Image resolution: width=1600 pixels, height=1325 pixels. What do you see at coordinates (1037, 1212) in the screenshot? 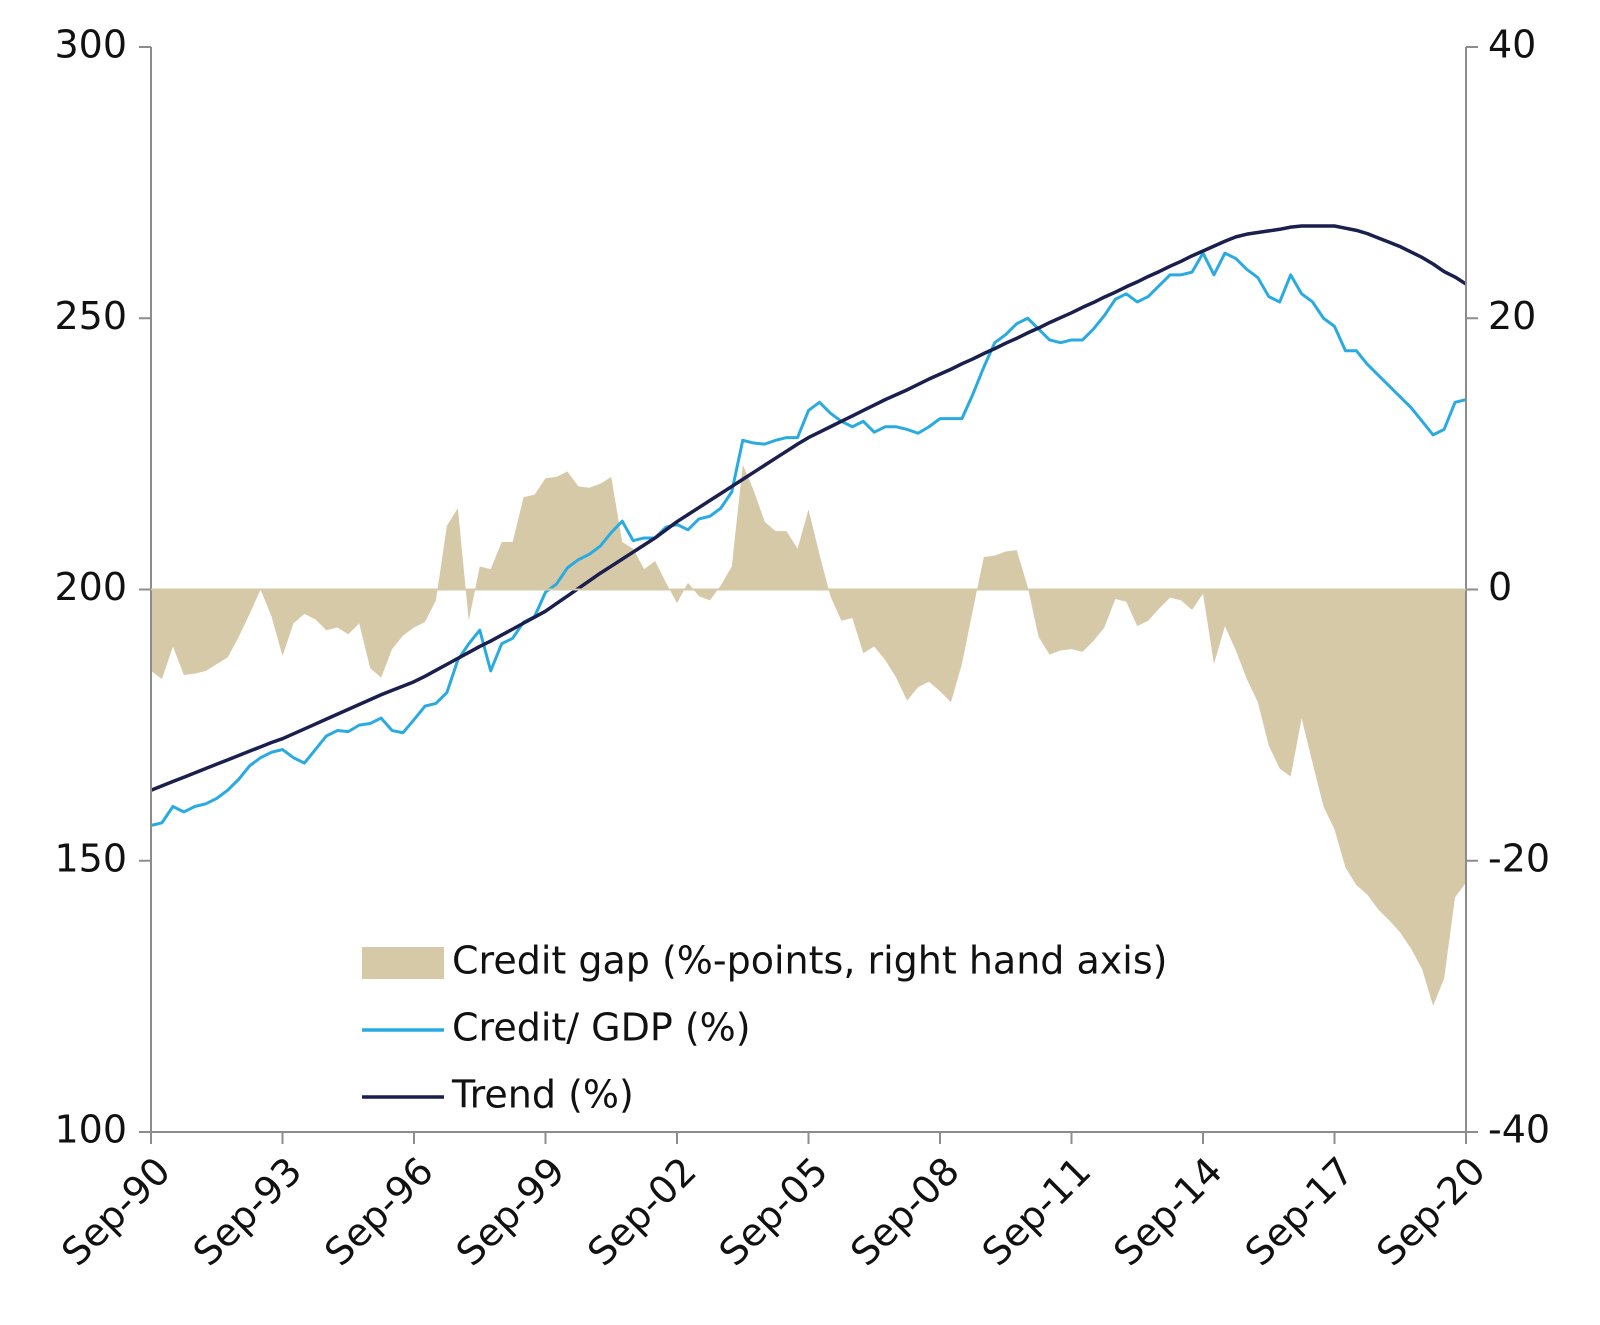
I see `x-tick-label: Sep-11` at bounding box center [1037, 1212].